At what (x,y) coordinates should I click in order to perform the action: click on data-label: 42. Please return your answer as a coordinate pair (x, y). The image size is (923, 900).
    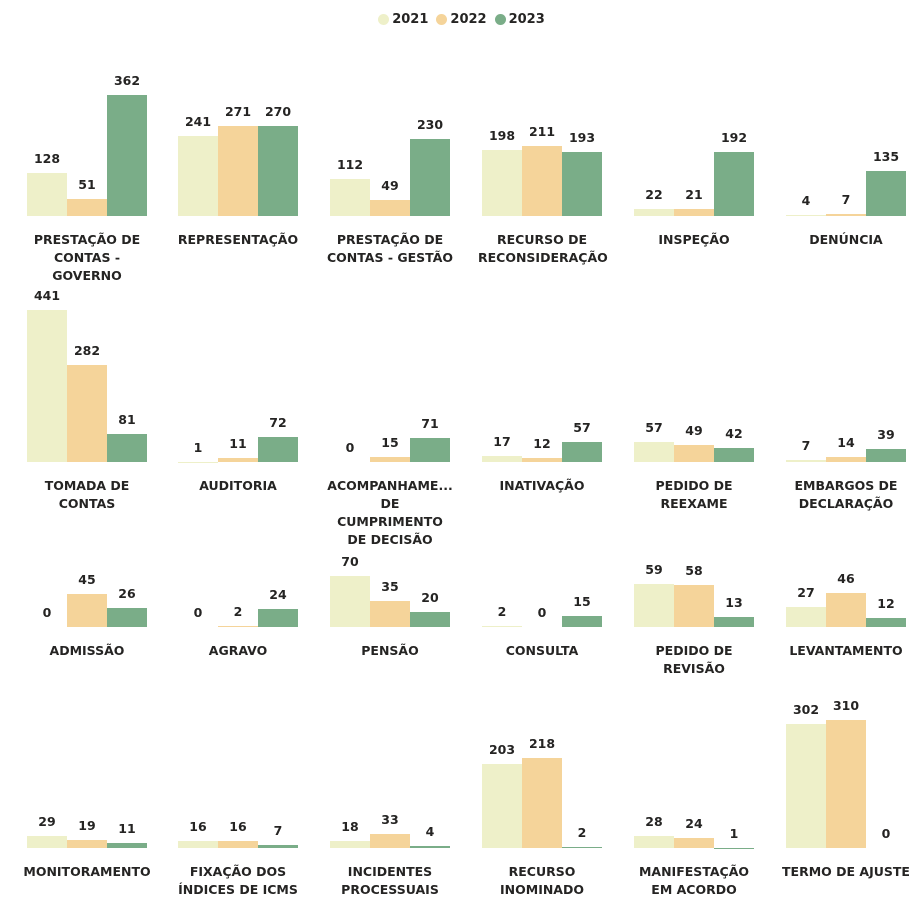
    Looking at the image, I should click on (734, 433).